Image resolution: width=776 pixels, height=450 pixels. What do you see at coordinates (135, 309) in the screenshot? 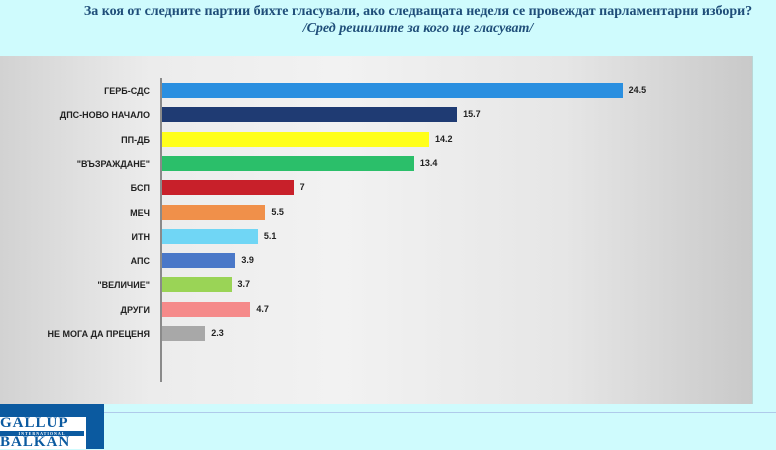
I see `category-label: ДРУГИ` at bounding box center [135, 309].